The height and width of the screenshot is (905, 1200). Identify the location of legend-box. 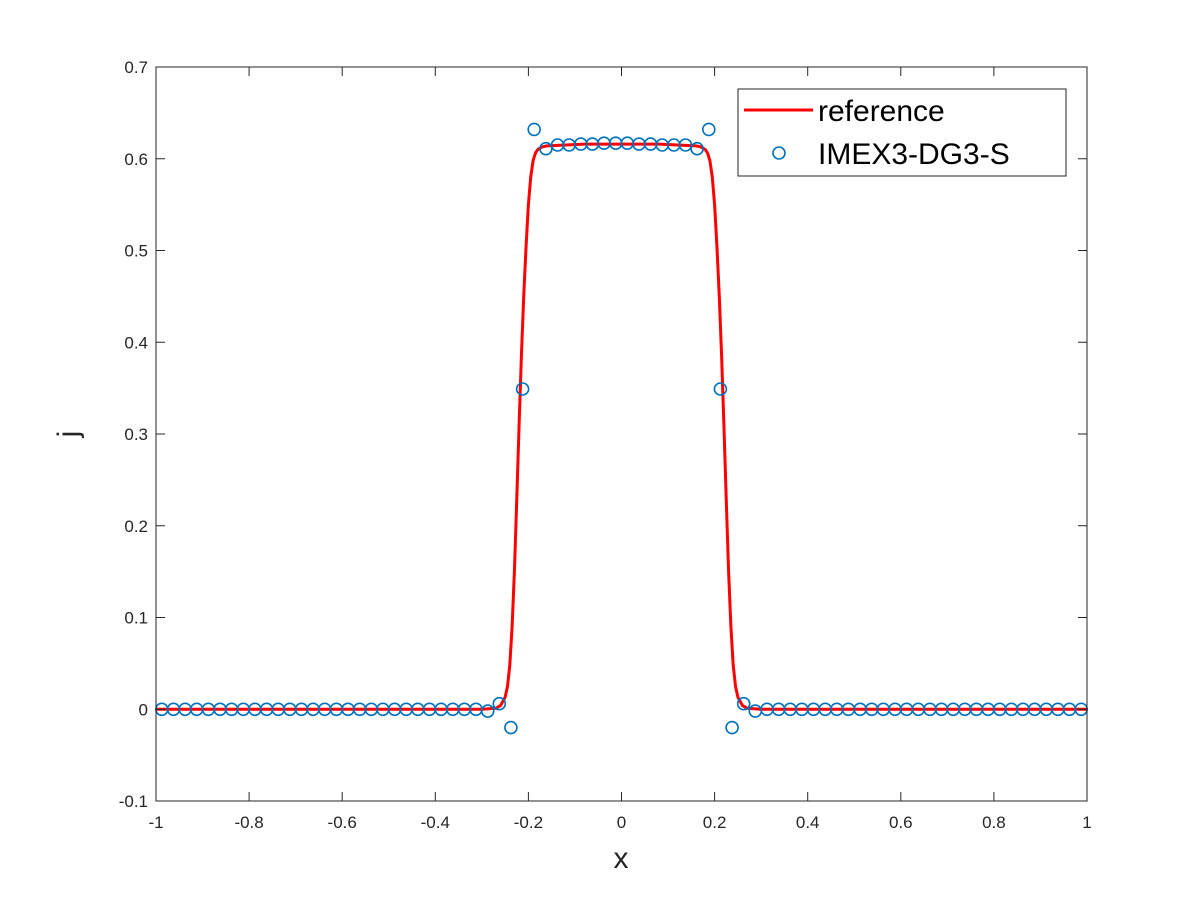
(902, 132).